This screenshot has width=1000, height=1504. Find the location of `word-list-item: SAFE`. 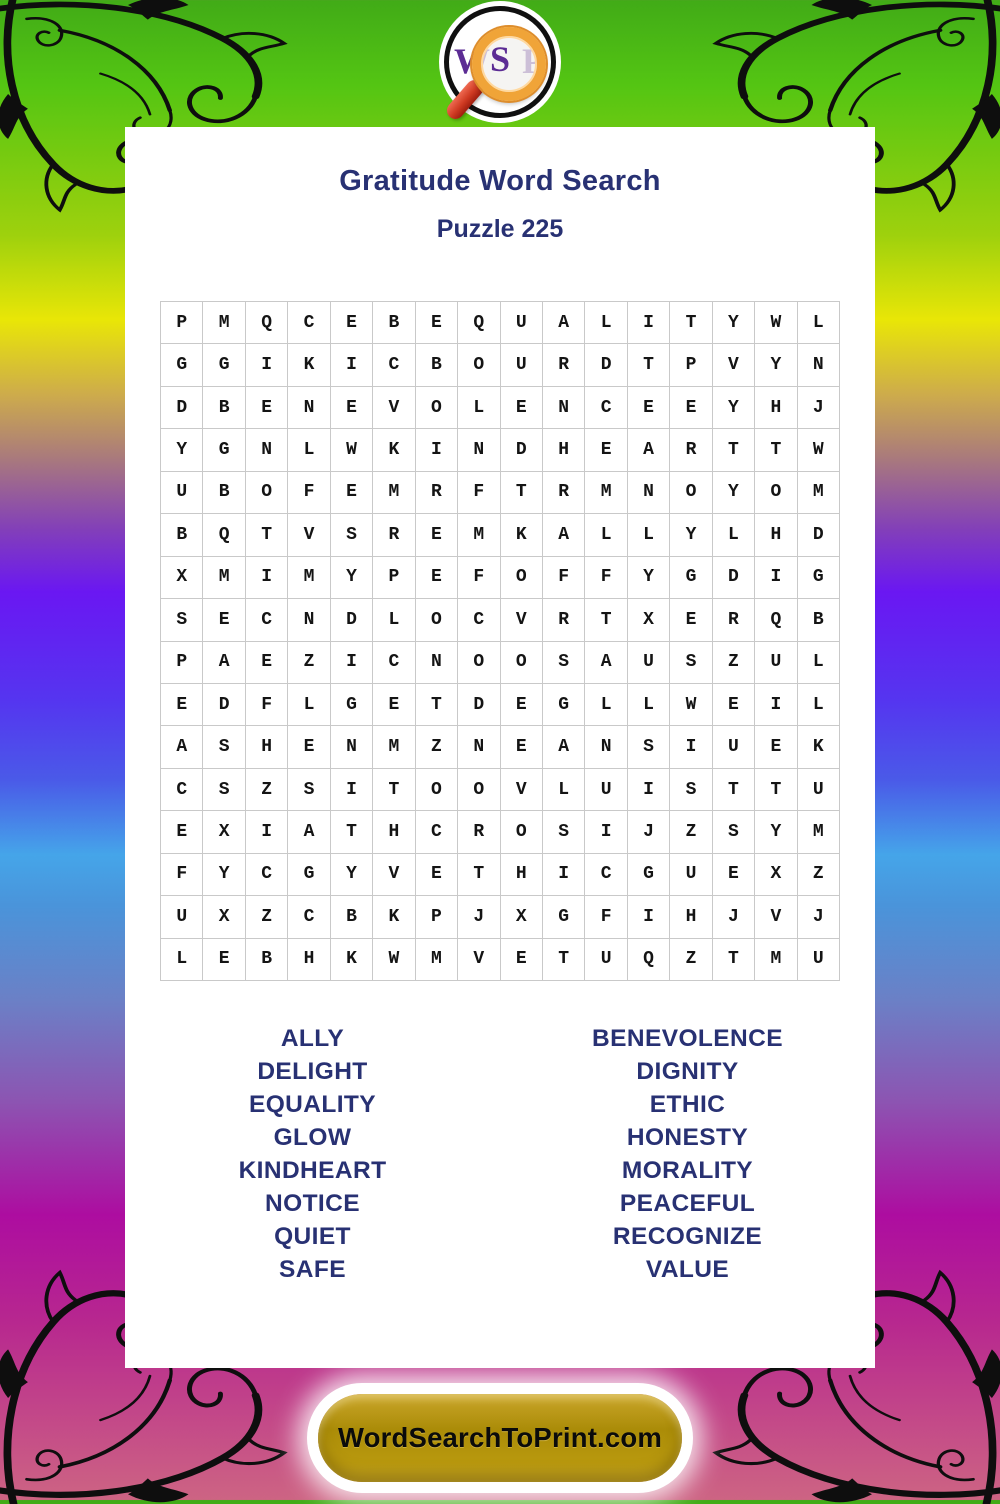

word-list-item: SAFE is located at coordinates (312, 1269).